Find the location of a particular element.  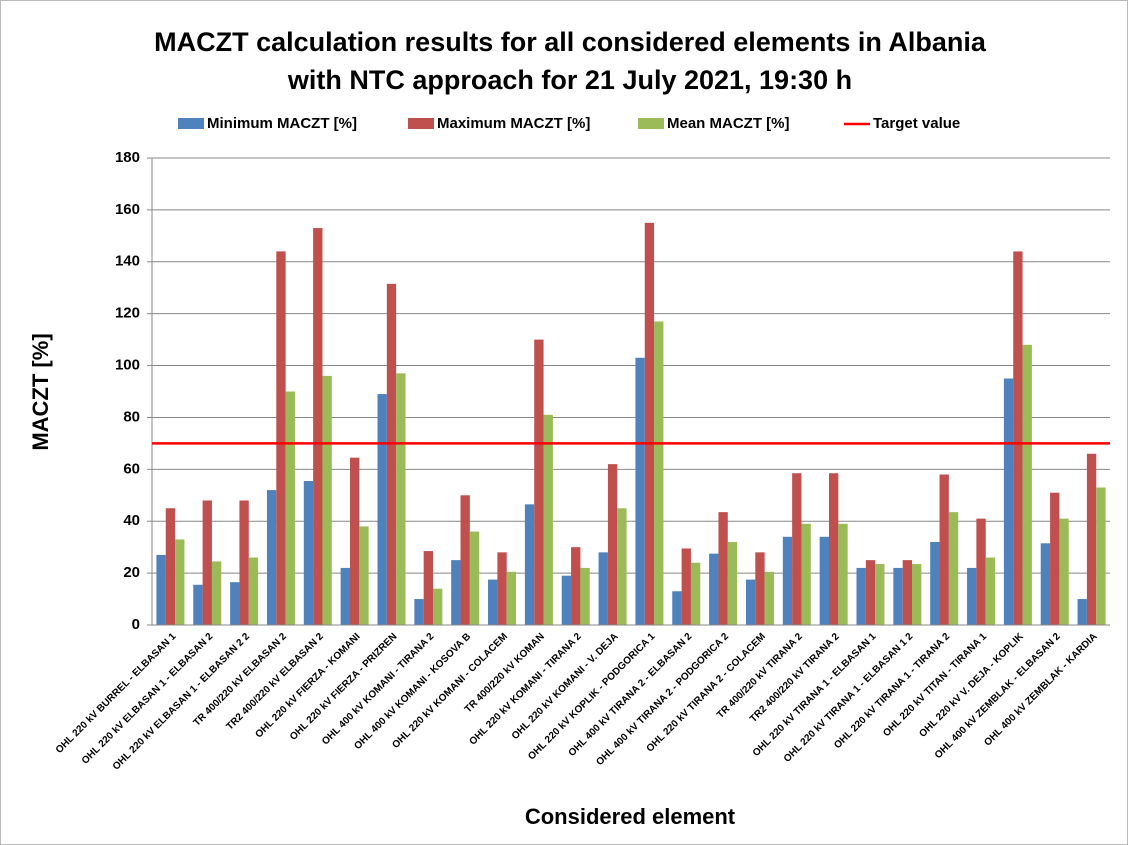

legend-label: Minimum MACZT [%] is located at coordinates (282, 123).